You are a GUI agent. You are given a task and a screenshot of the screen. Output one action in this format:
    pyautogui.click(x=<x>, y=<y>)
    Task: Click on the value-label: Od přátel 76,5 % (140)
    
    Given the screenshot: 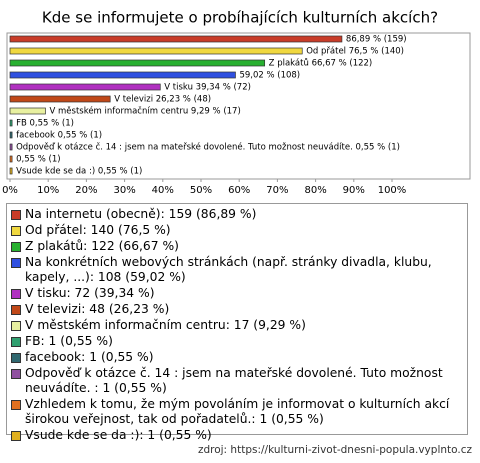 What is the action you would take?
    pyautogui.click(x=355, y=52)
    